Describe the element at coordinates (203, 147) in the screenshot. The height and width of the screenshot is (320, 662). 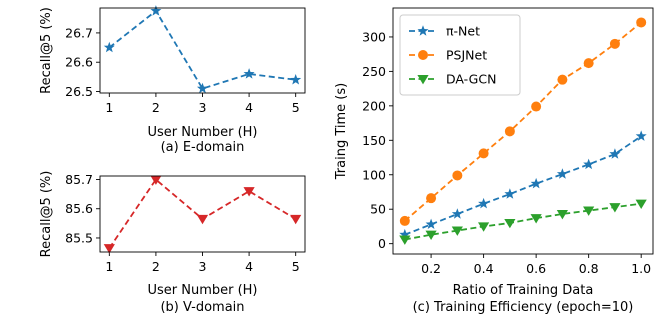
I see `panel-caption: (a) E-domain` at that location.